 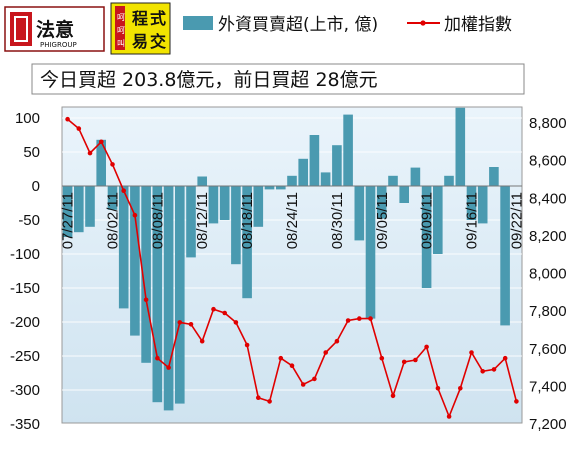 What do you see at coordinates (25, 288) in the screenshot?
I see `left-tick-5: -150` at bounding box center [25, 288].